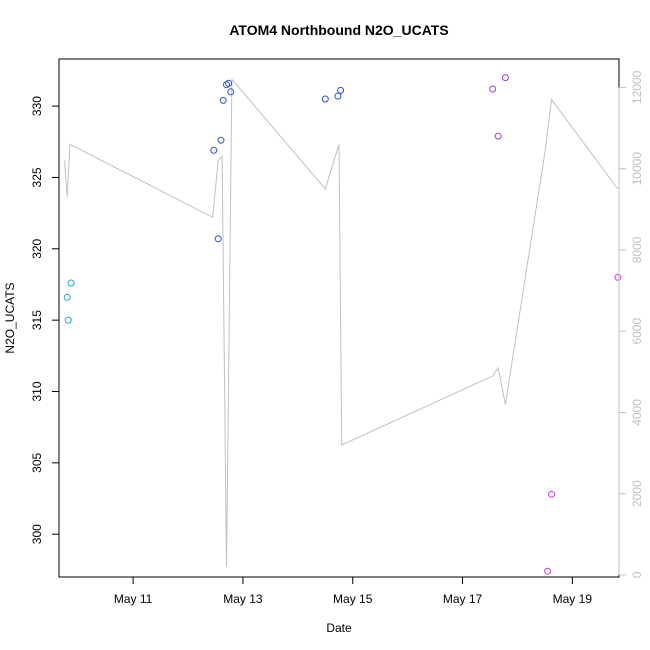 The height and width of the screenshot is (650, 650). I want to click on x-tick-label: May 11, so click(133, 599).